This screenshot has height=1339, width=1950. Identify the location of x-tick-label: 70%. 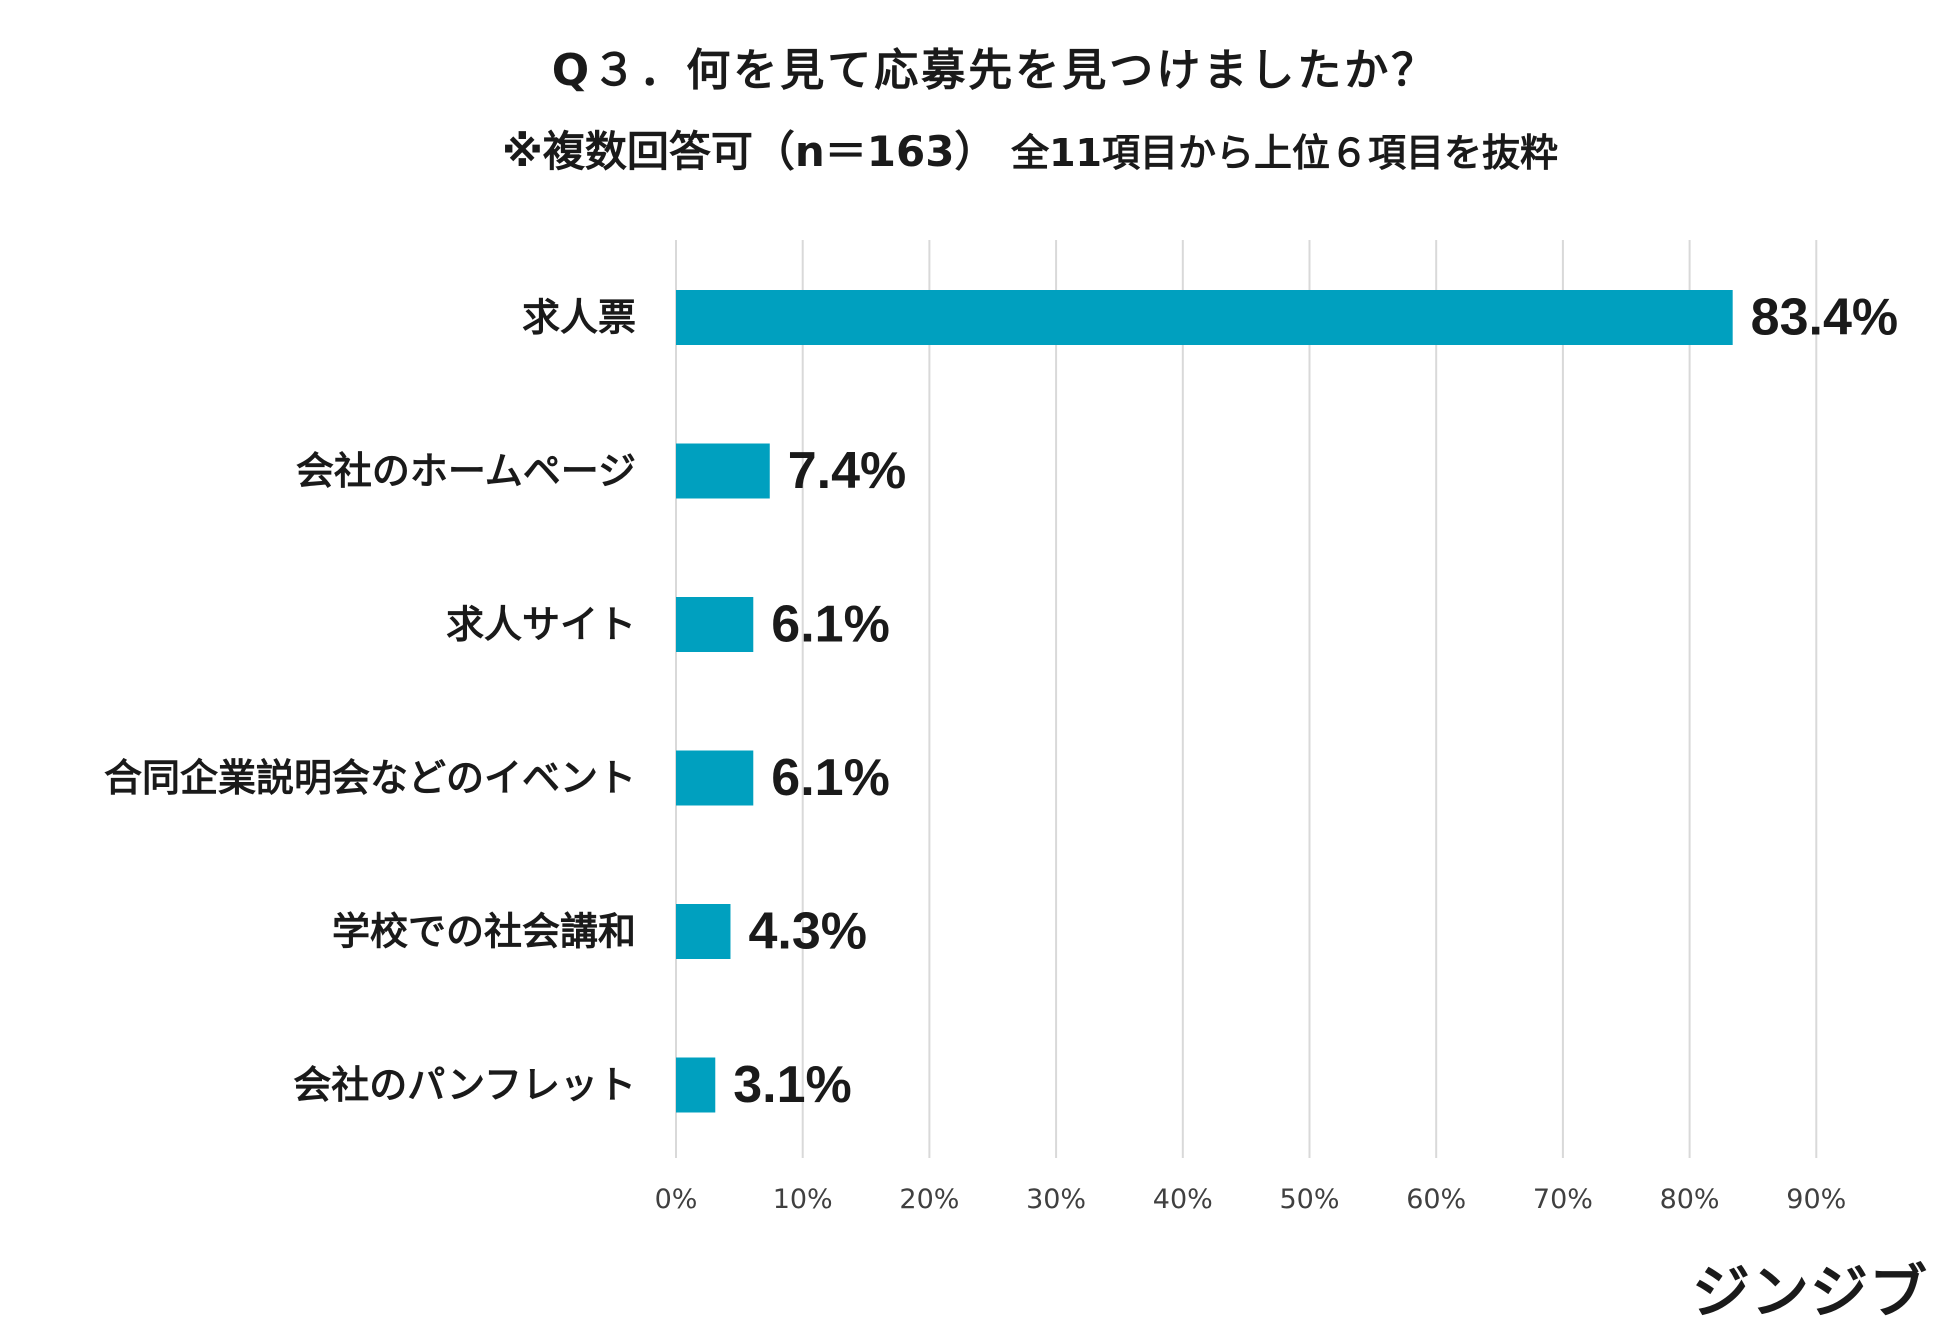
(1563, 1199).